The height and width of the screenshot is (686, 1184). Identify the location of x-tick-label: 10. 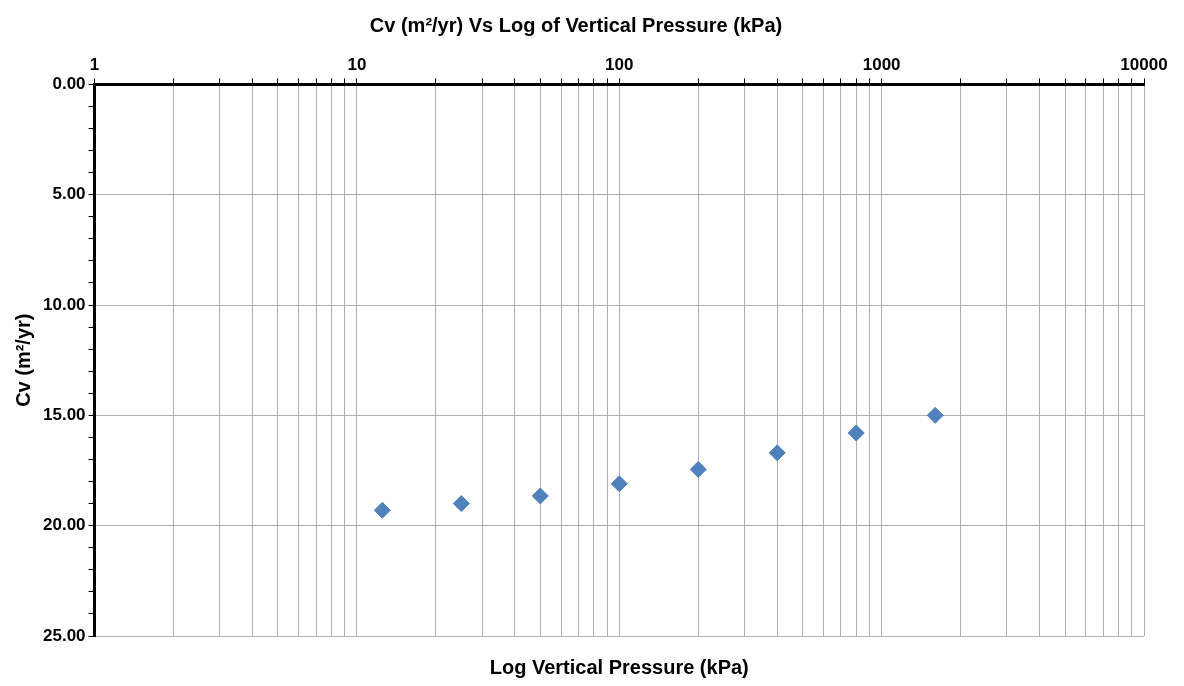
(357, 64).